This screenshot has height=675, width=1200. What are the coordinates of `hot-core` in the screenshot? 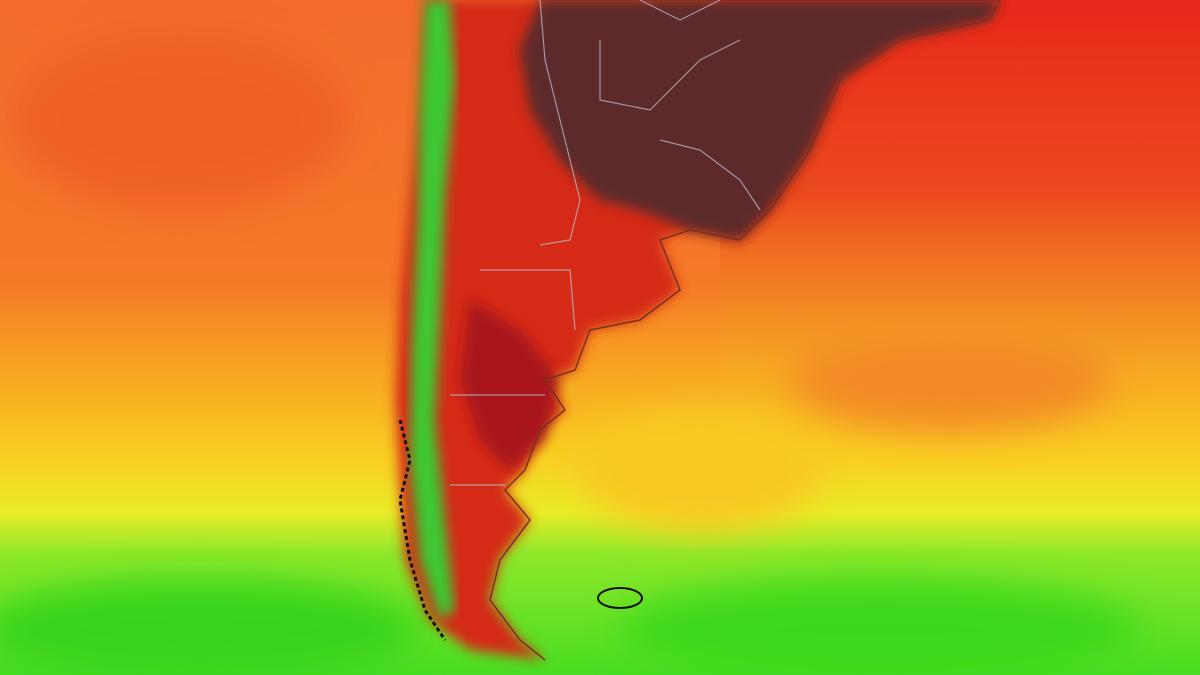 It's located at (760, 120).